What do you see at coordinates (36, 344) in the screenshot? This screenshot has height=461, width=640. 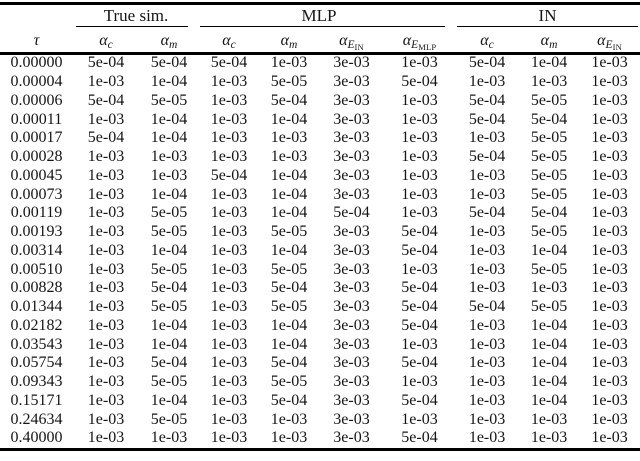 I see `tau-value: 0.03543` at bounding box center [36, 344].